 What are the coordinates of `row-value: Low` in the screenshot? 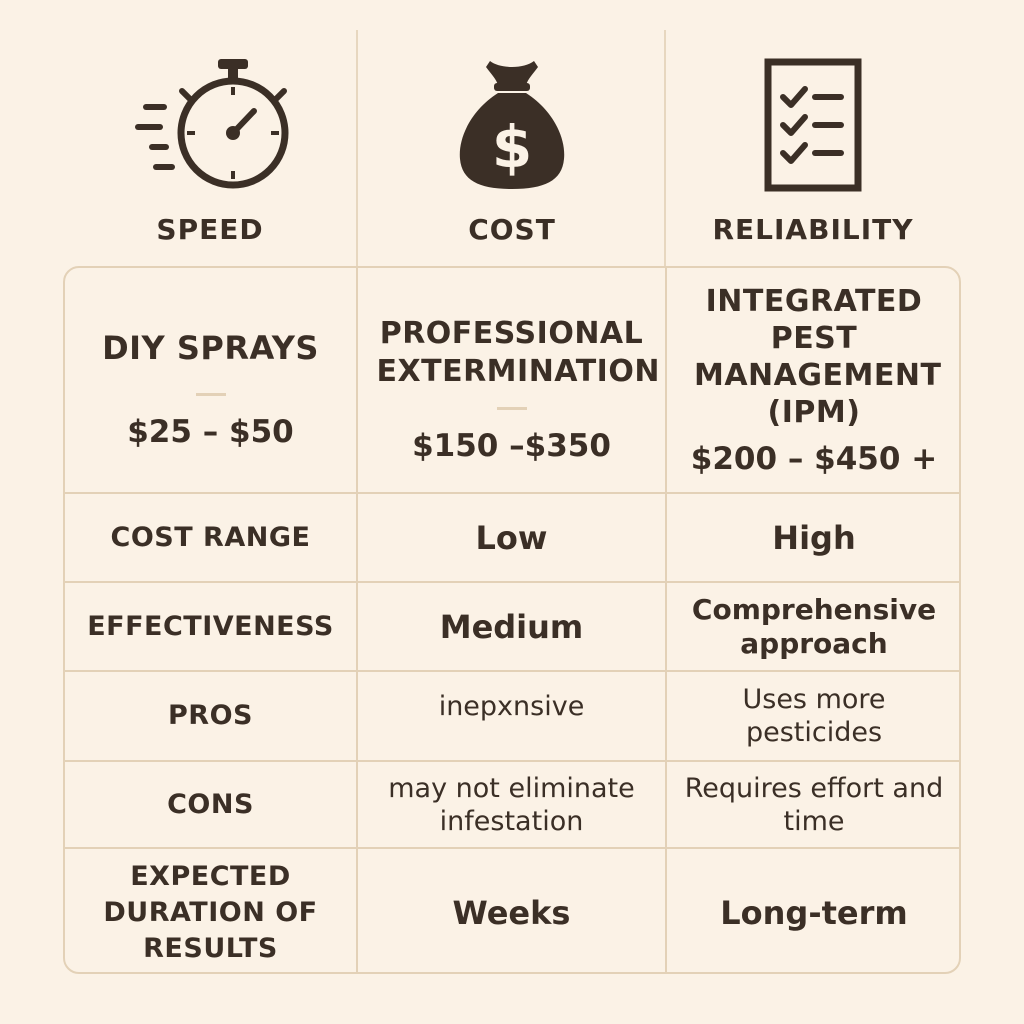 It's located at (512, 537).